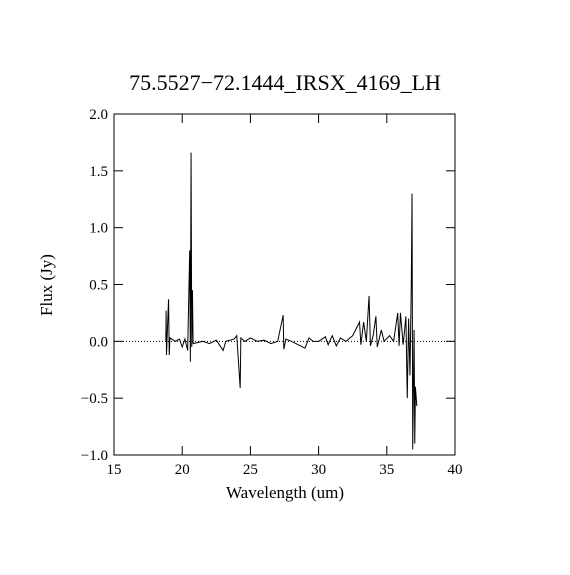  What do you see at coordinates (285, 82) in the screenshot?
I see `chart-title: 75.5527−72.1444_IRSX_4169_LH` at bounding box center [285, 82].